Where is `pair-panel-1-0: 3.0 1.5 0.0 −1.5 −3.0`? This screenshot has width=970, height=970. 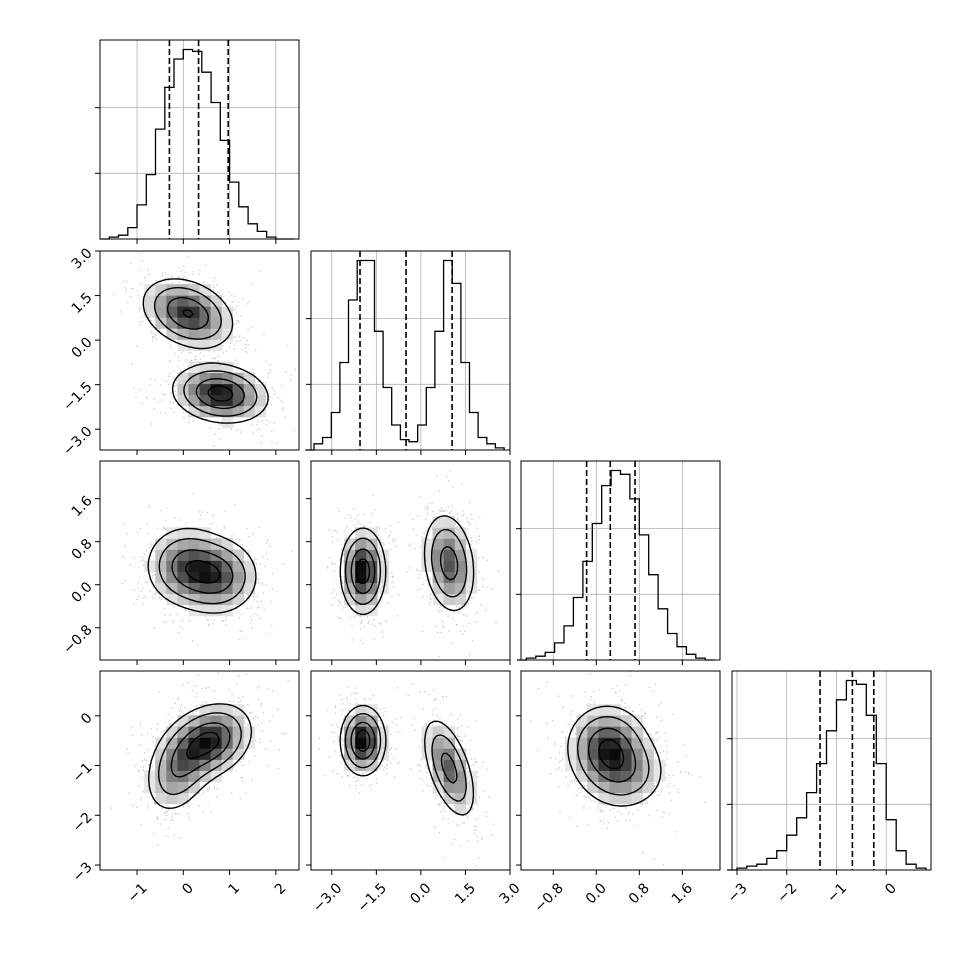 pair-panel-1-0: 3.0 1.5 0.0 −1.5 −3.0 is located at coordinates (180, 352).